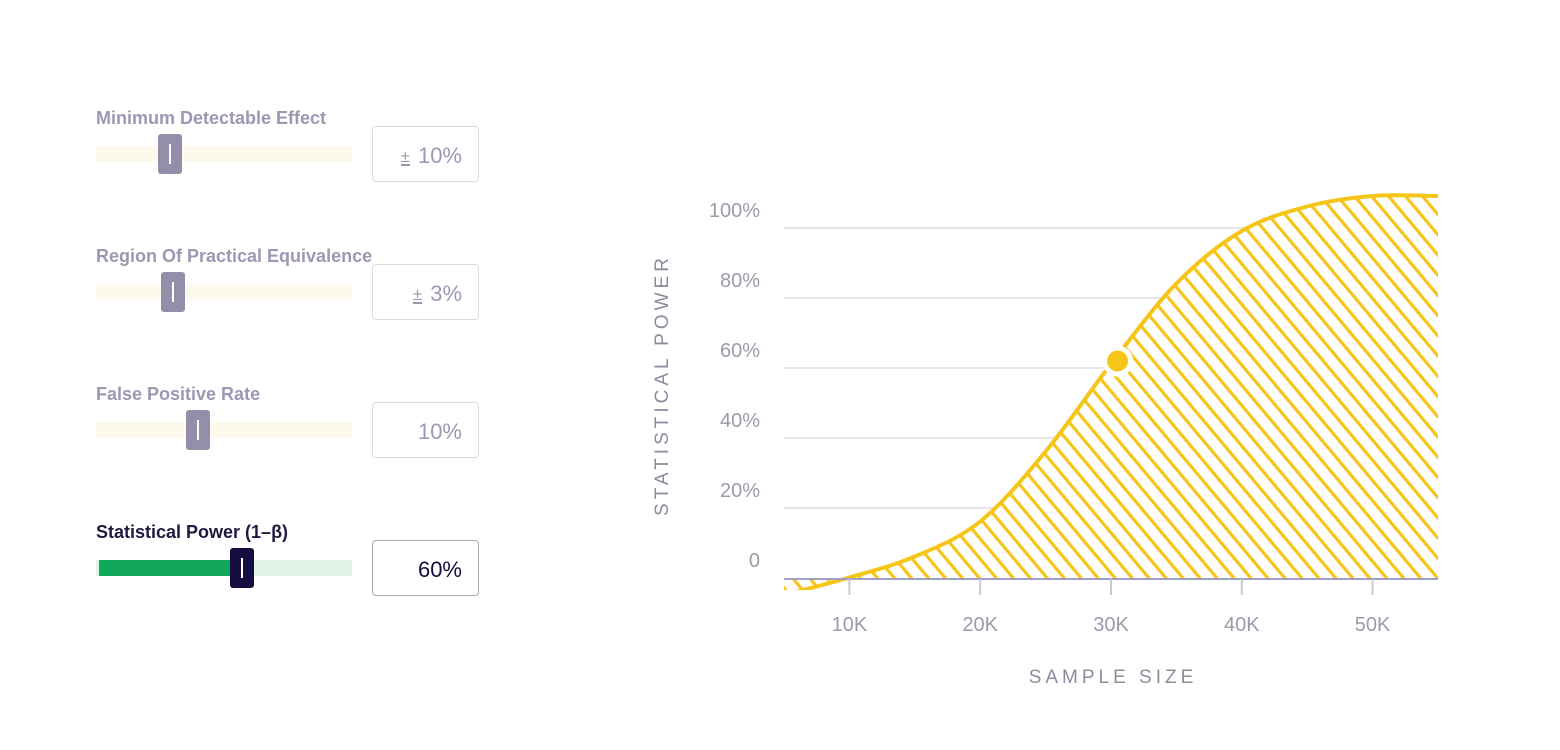  Describe the element at coordinates (192, 532) in the screenshot. I see `control-label: Statistical Power (1–β)` at that location.